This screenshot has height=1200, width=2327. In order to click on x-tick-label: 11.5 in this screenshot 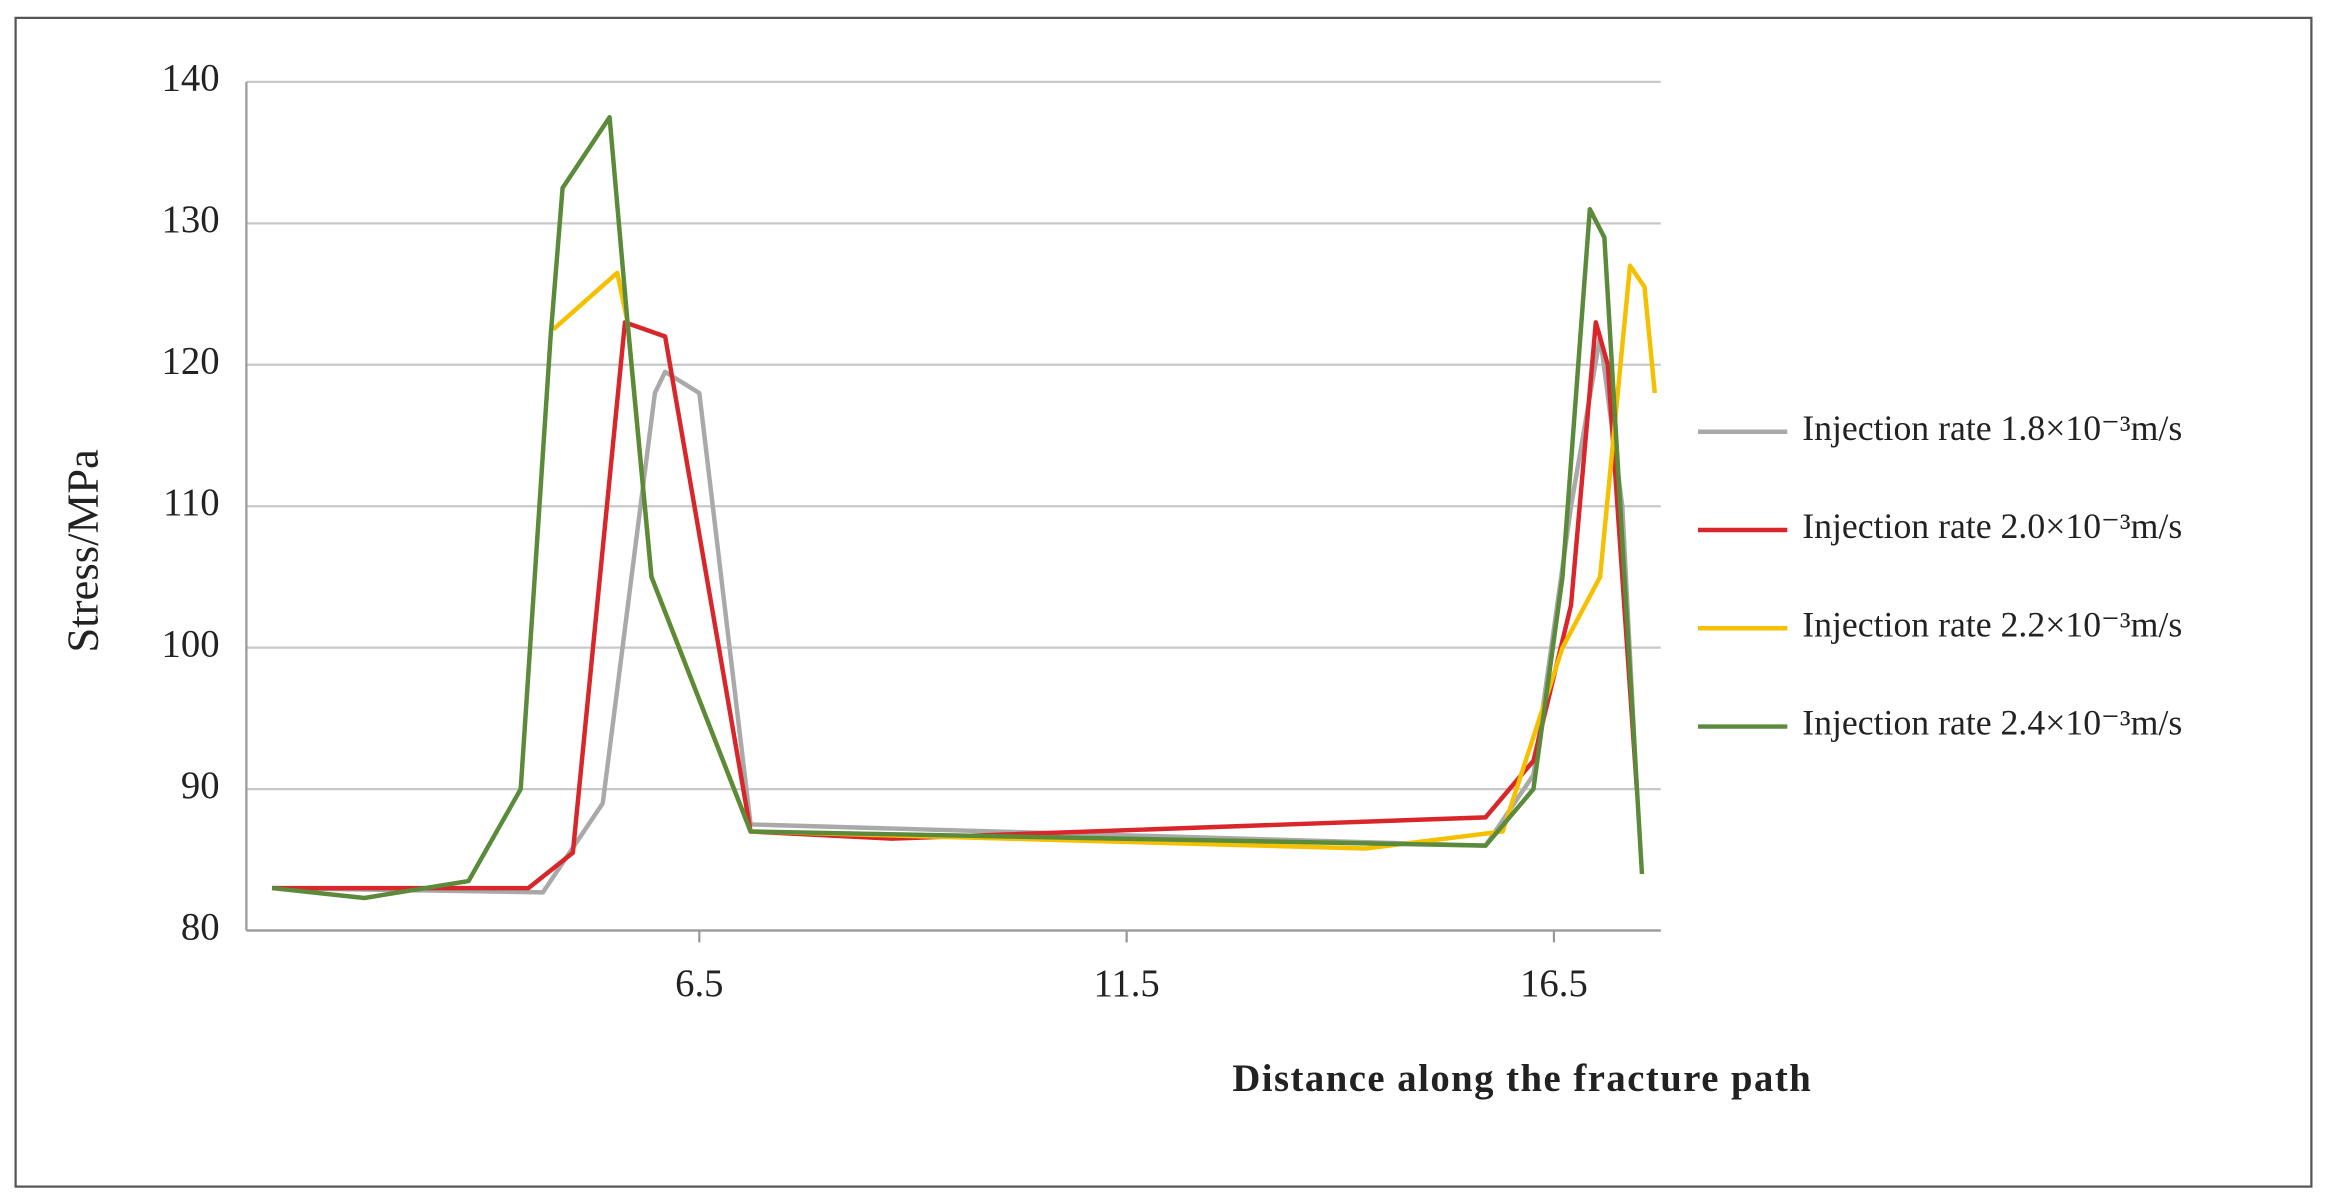, I will do `click(1126, 984)`.